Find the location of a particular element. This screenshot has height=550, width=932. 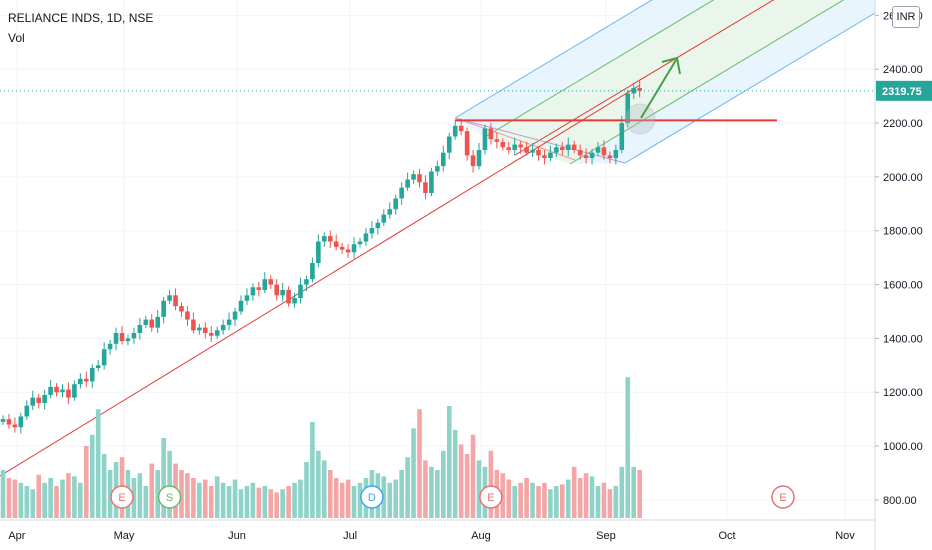

symbol-label: RELIANCE INDS, 1D, NSE is located at coordinates (81, 18).